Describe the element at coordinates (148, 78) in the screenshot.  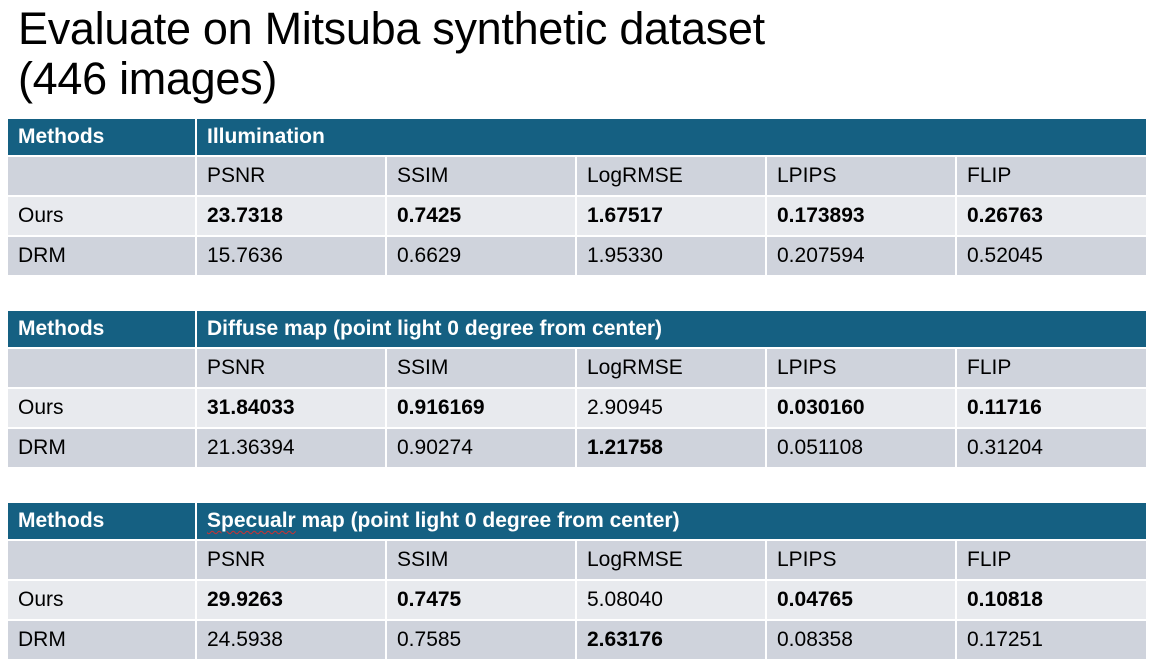
I see `slide-title-line-2: (446 images)` at that location.